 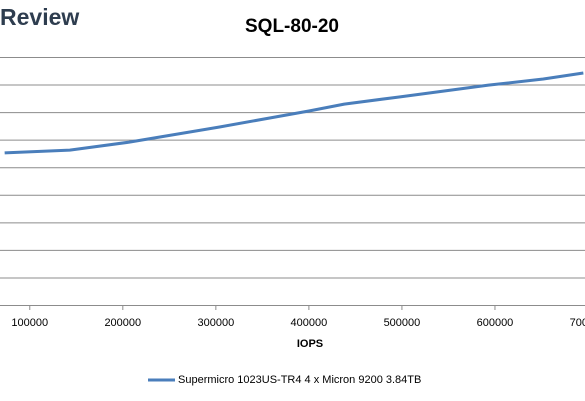 I want to click on x-axis-label: IOPS, so click(x=310, y=344).